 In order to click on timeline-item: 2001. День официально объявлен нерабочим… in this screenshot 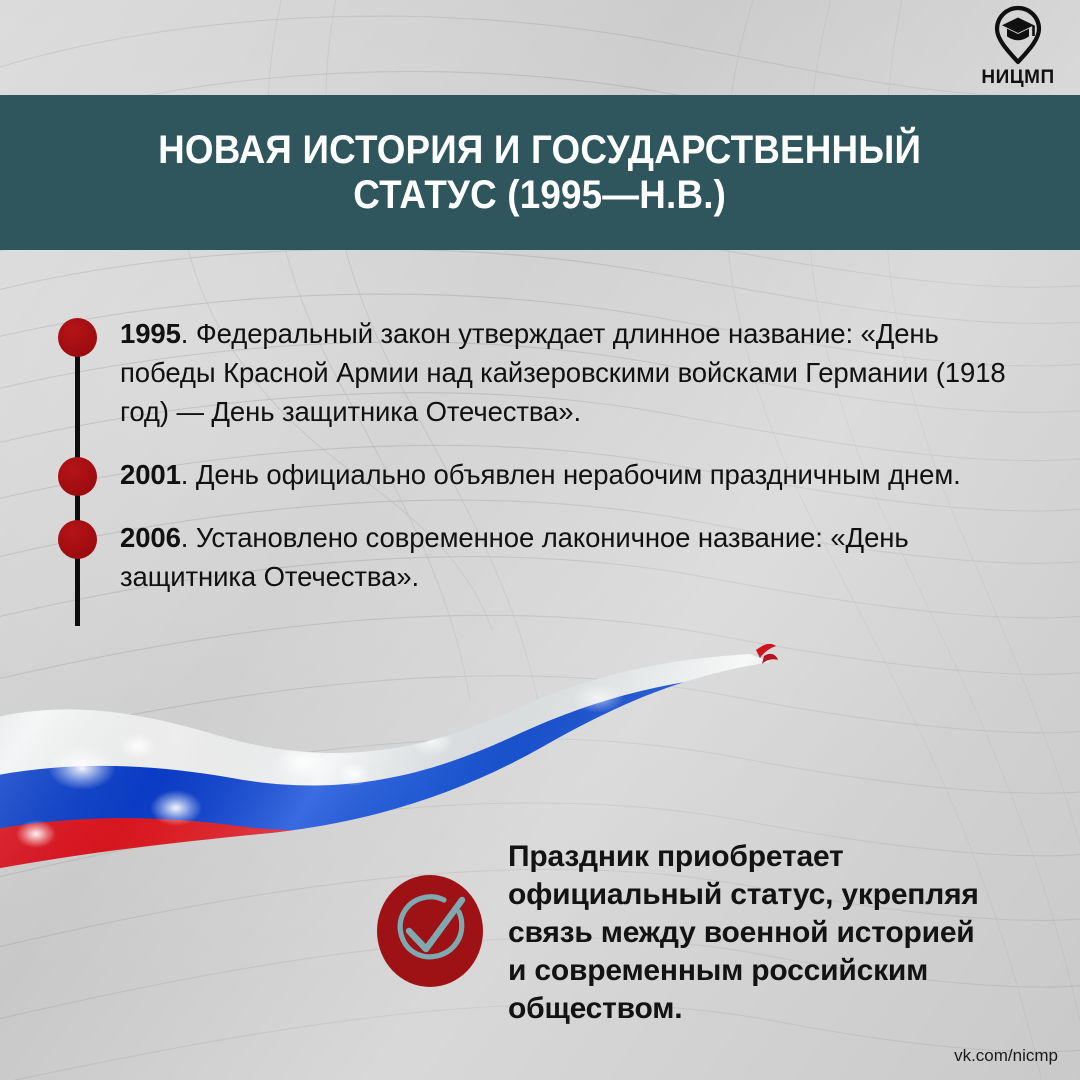, I will do `click(532, 474)`.